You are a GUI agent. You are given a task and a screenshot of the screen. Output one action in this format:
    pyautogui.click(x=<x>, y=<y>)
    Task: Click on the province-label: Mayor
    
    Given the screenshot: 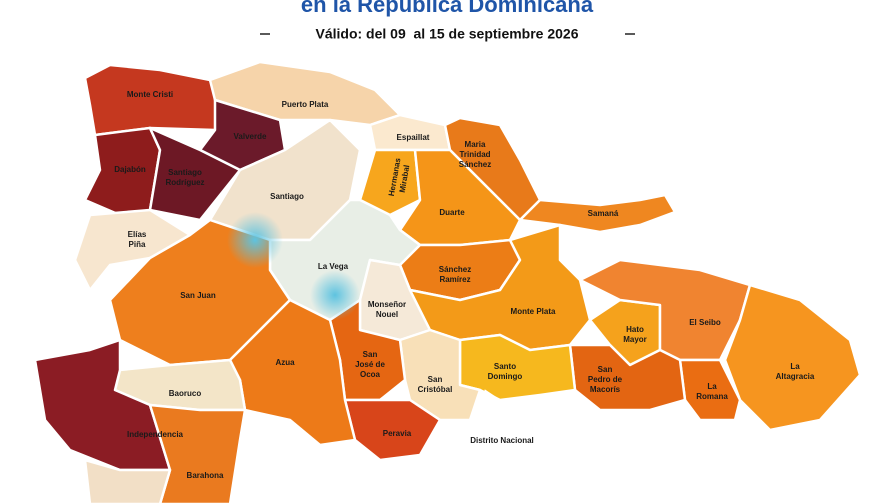 What is the action you would take?
    pyautogui.click(x=635, y=339)
    